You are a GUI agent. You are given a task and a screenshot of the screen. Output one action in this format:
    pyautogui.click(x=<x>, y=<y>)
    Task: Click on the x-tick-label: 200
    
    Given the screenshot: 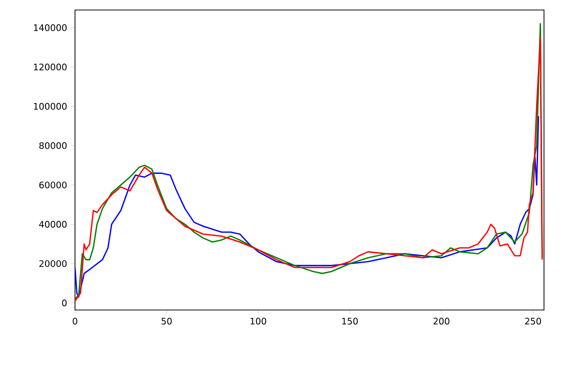 What is the action you would take?
    pyautogui.click(x=442, y=321)
    